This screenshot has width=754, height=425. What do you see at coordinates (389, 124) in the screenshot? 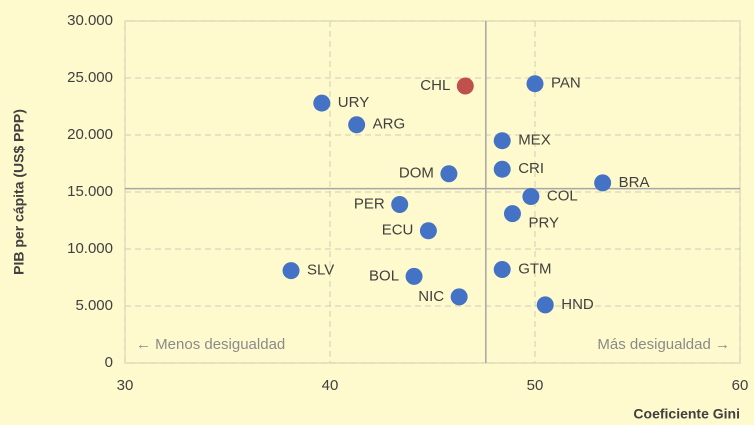
I see `point-label: ARG` at bounding box center [389, 124].